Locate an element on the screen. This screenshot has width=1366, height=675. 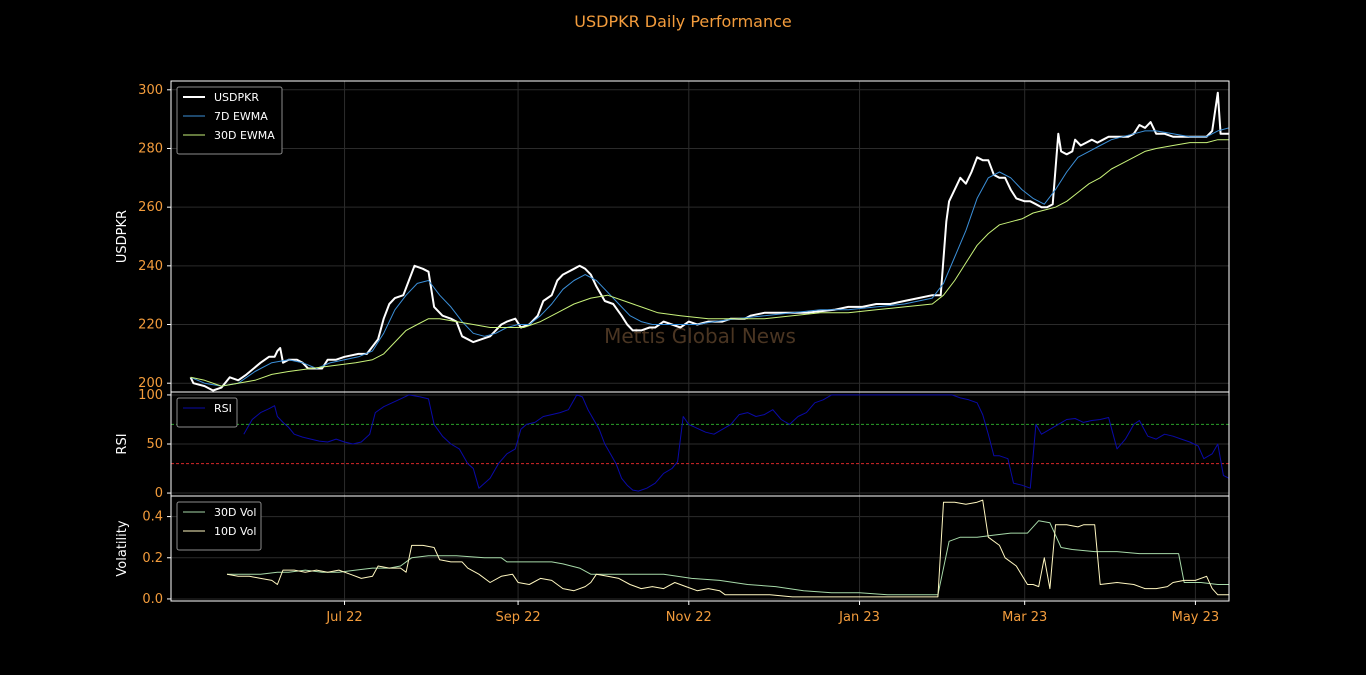
series-line-30d-vol is located at coordinates (728, 558).